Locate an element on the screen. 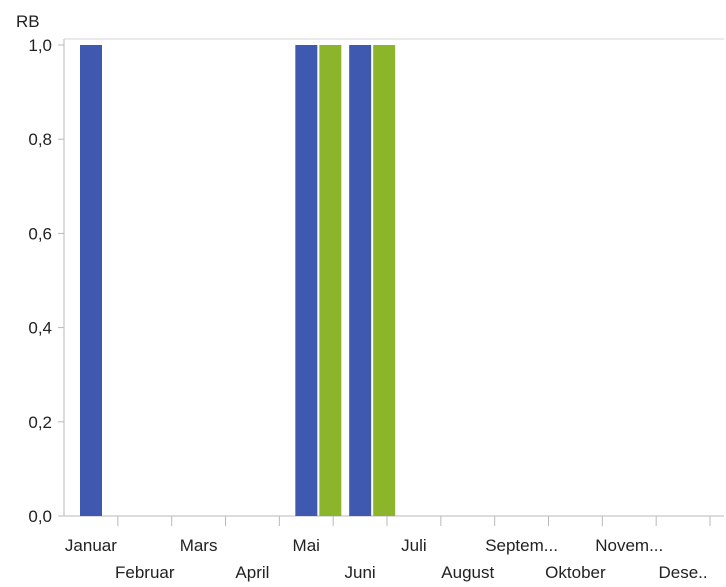 The height and width of the screenshot is (587, 726). y-tick-label: 0,4 is located at coordinates (40, 328).